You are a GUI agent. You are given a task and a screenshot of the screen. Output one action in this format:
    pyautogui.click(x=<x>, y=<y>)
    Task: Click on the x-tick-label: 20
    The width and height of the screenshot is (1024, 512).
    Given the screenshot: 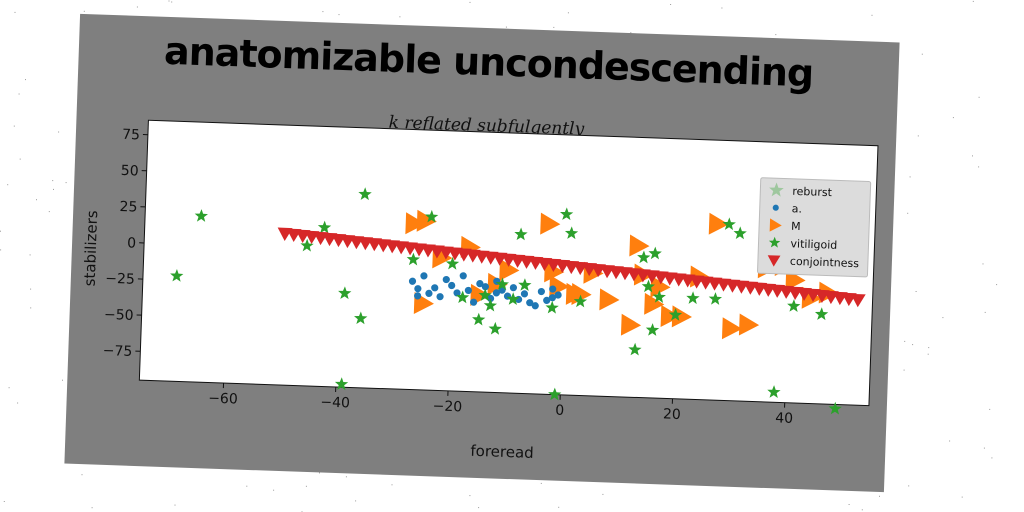 What is the action you would take?
    pyautogui.click(x=672, y=414)
    